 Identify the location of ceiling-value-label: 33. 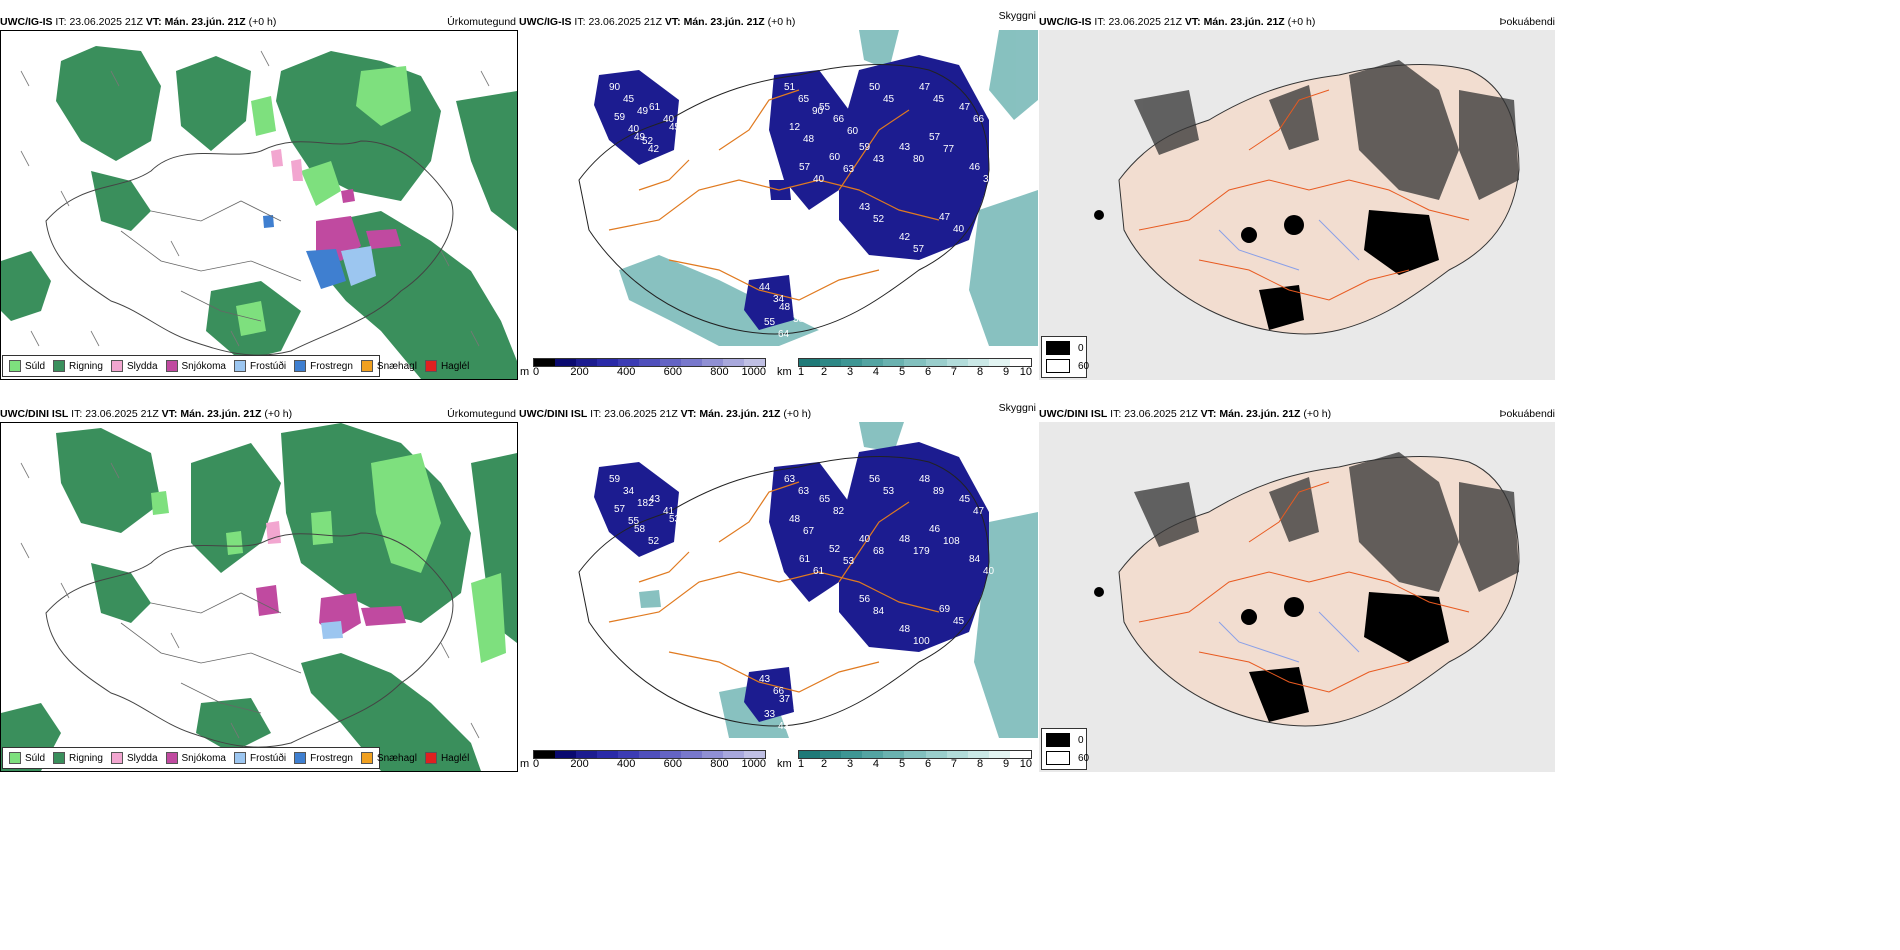
(770, 714).